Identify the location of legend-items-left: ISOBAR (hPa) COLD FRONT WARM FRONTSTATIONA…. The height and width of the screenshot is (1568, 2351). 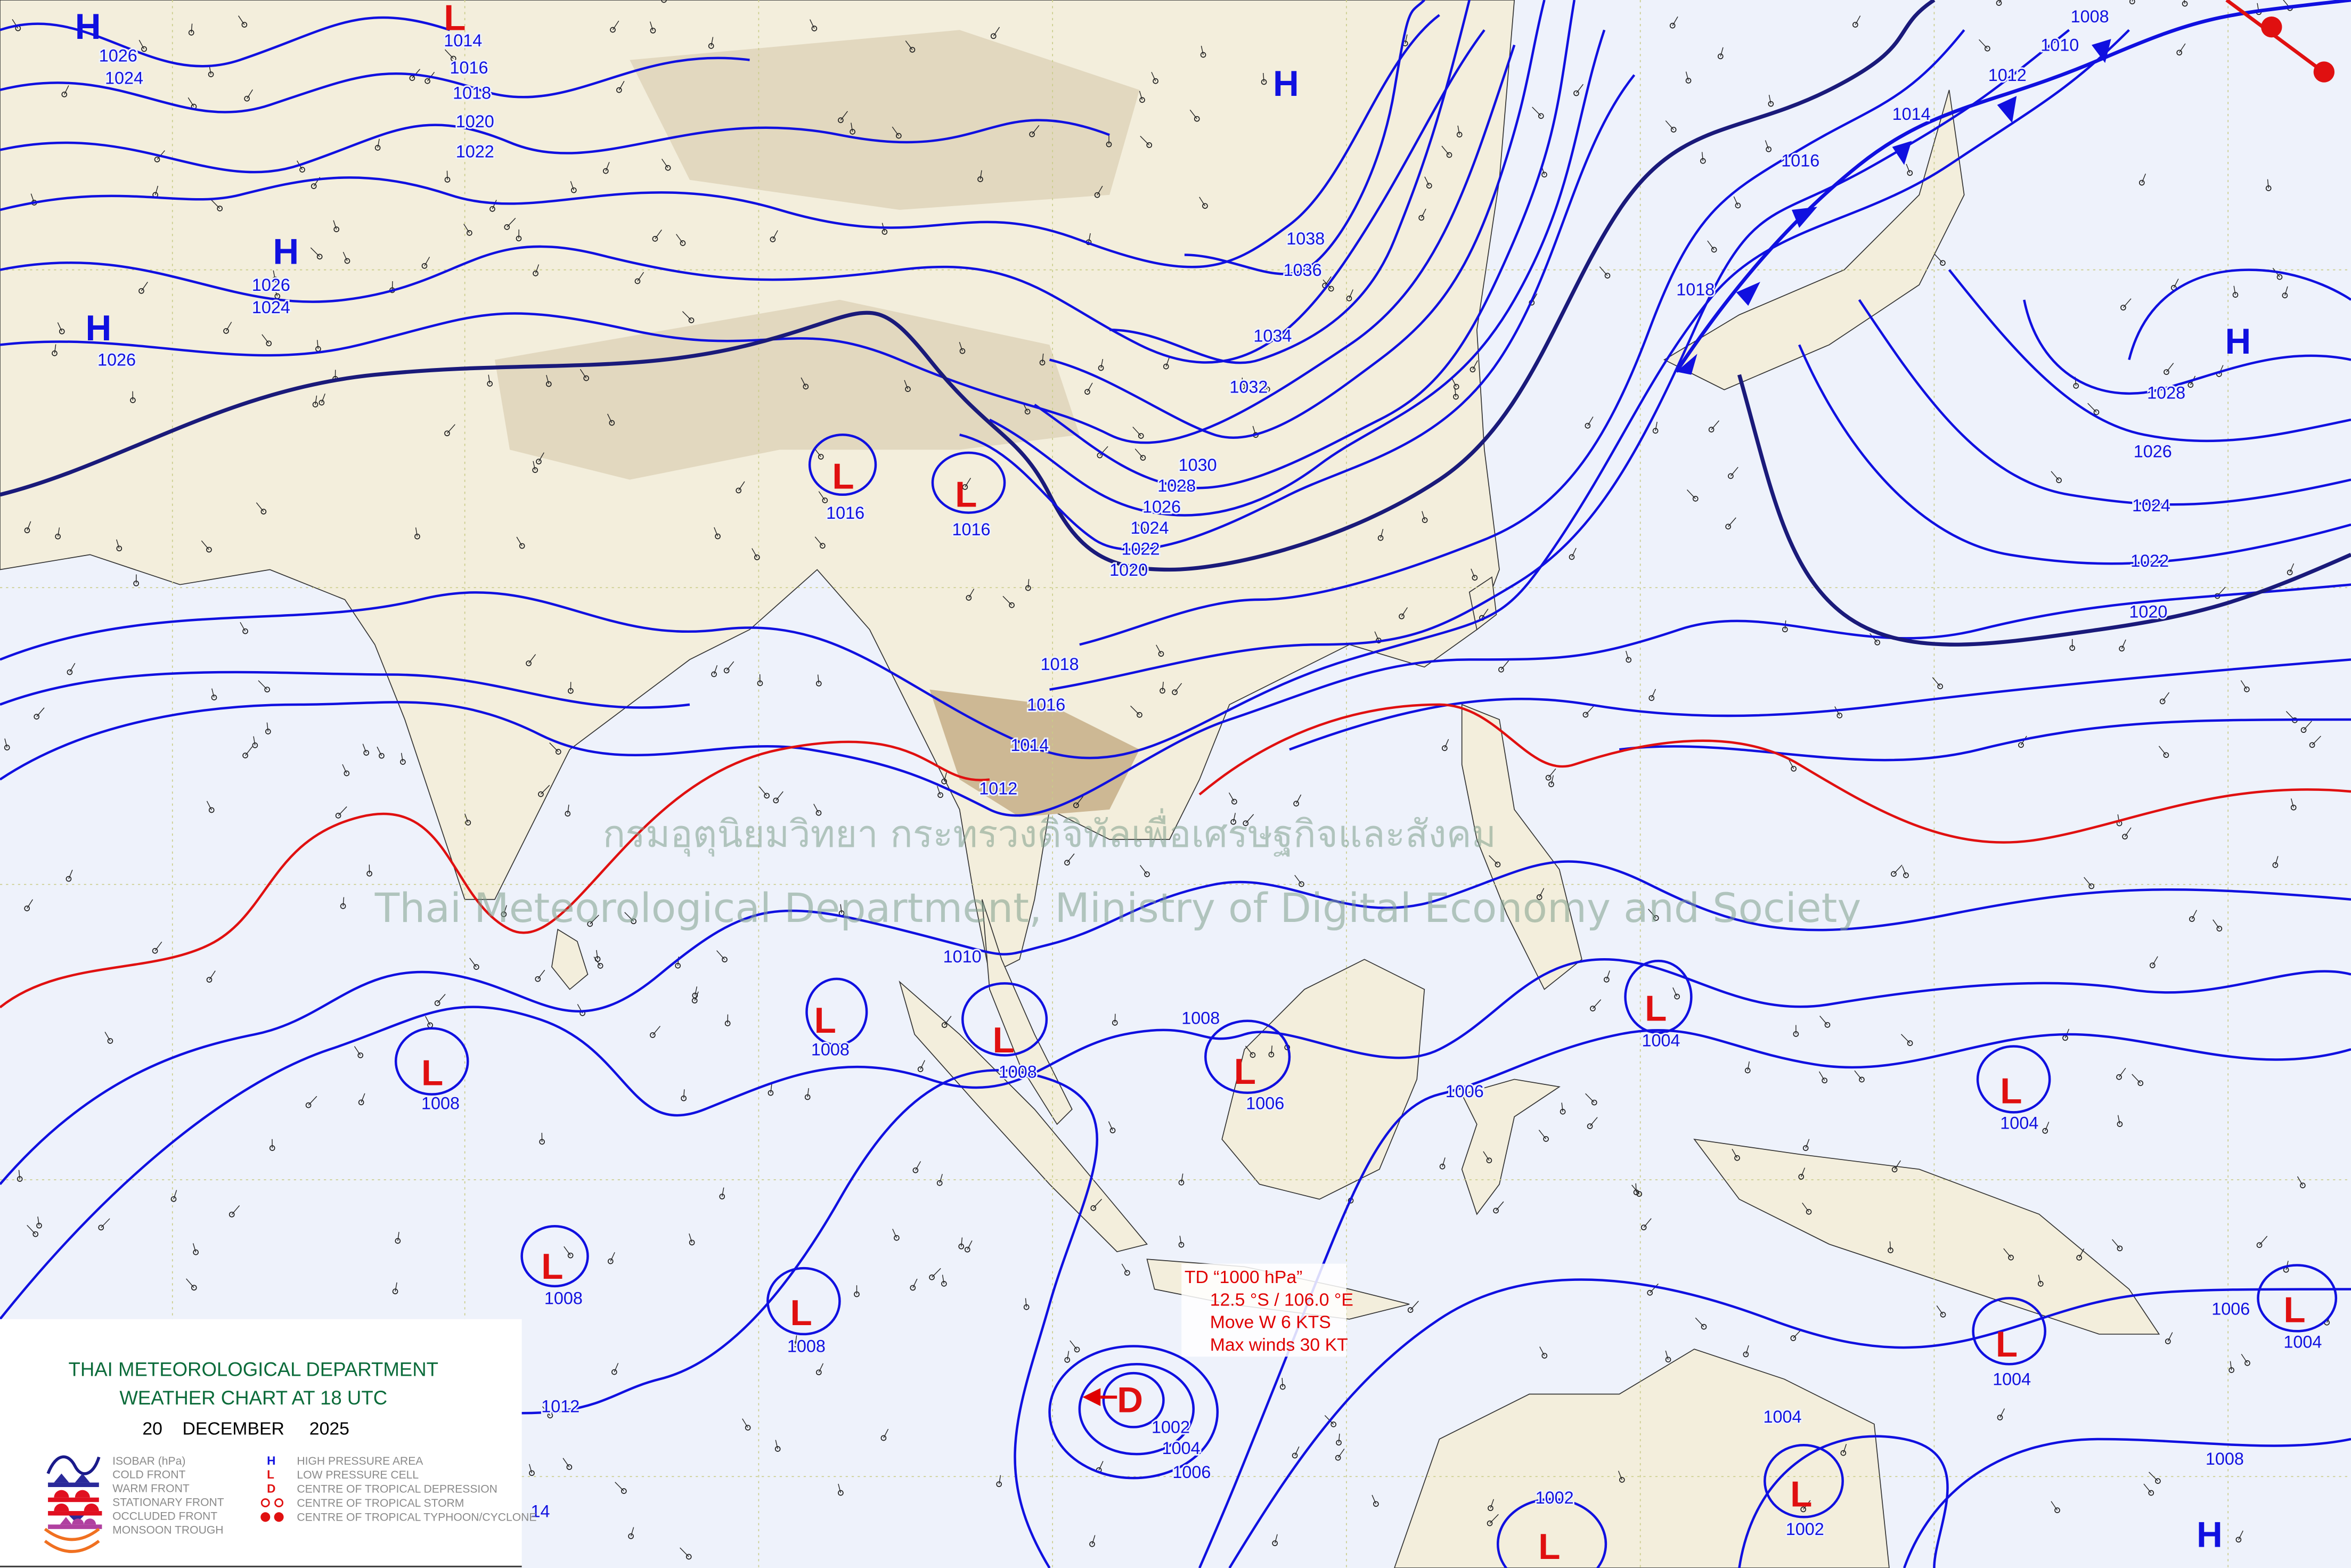
(168, 1495).